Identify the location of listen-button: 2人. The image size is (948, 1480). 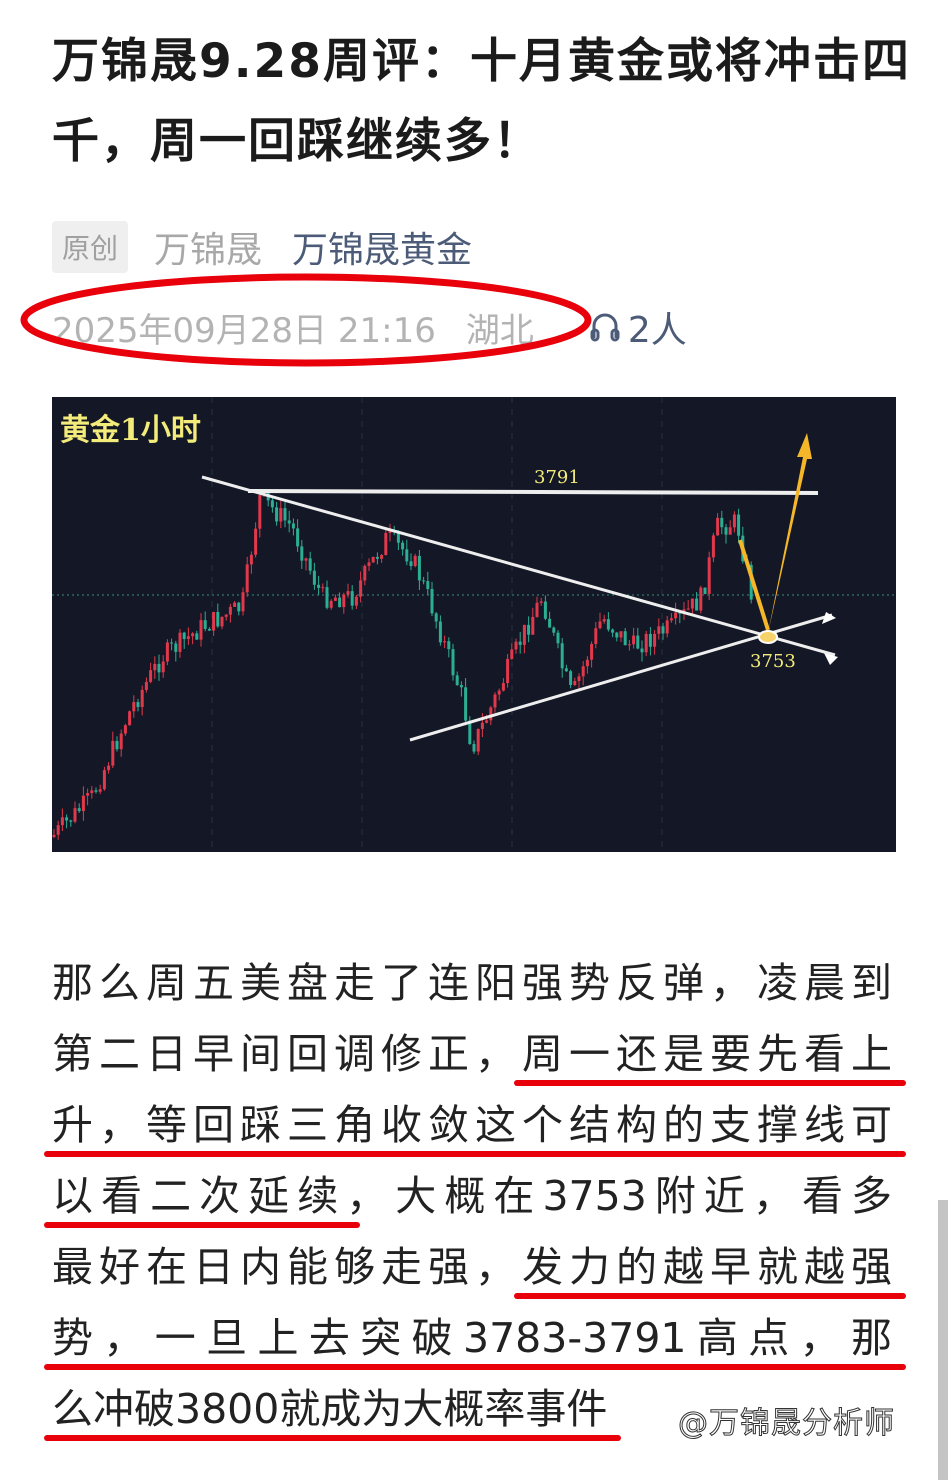
(638, 327).